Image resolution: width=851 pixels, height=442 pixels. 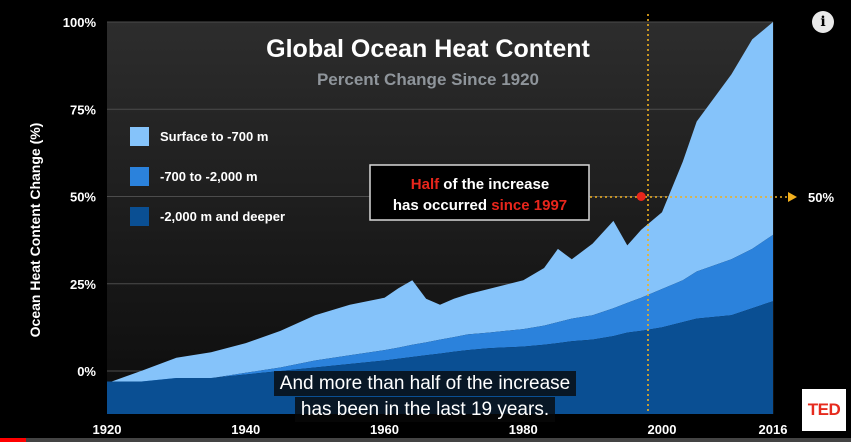 What do you see at coordinates (425, 409) in the screenshot?
I see `caption-line-2: has been in the last 19 years.` at bounding box center [425, 409].